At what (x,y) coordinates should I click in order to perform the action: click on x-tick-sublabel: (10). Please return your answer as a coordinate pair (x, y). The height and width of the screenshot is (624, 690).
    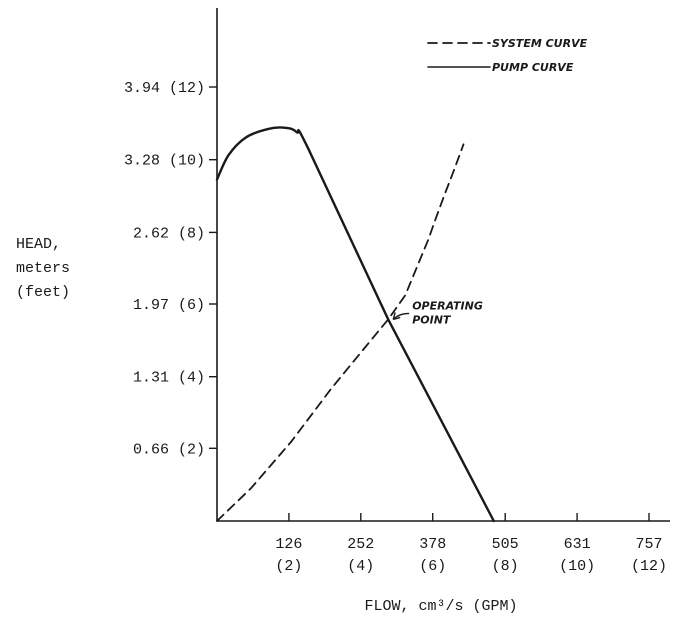
    Looking at the image, I should click on (577, 566).